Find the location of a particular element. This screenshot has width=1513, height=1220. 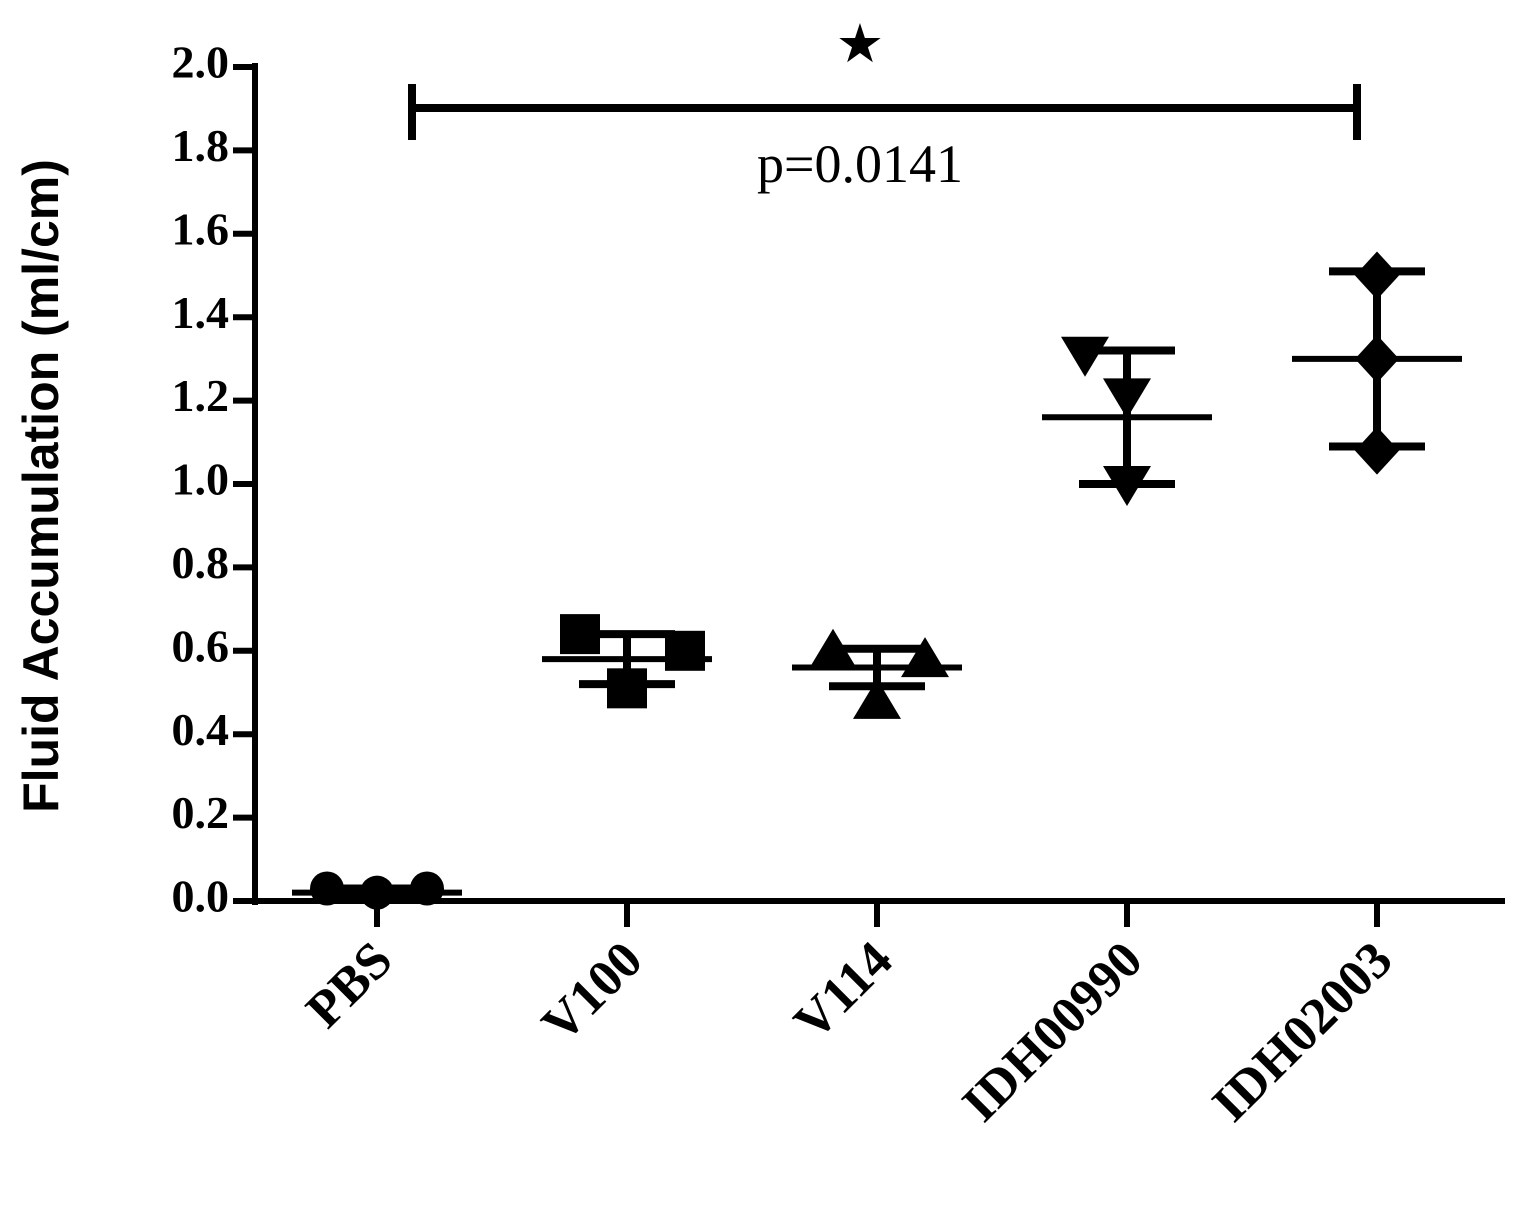

significance-star: ★ is located at coordinates (860, 44).